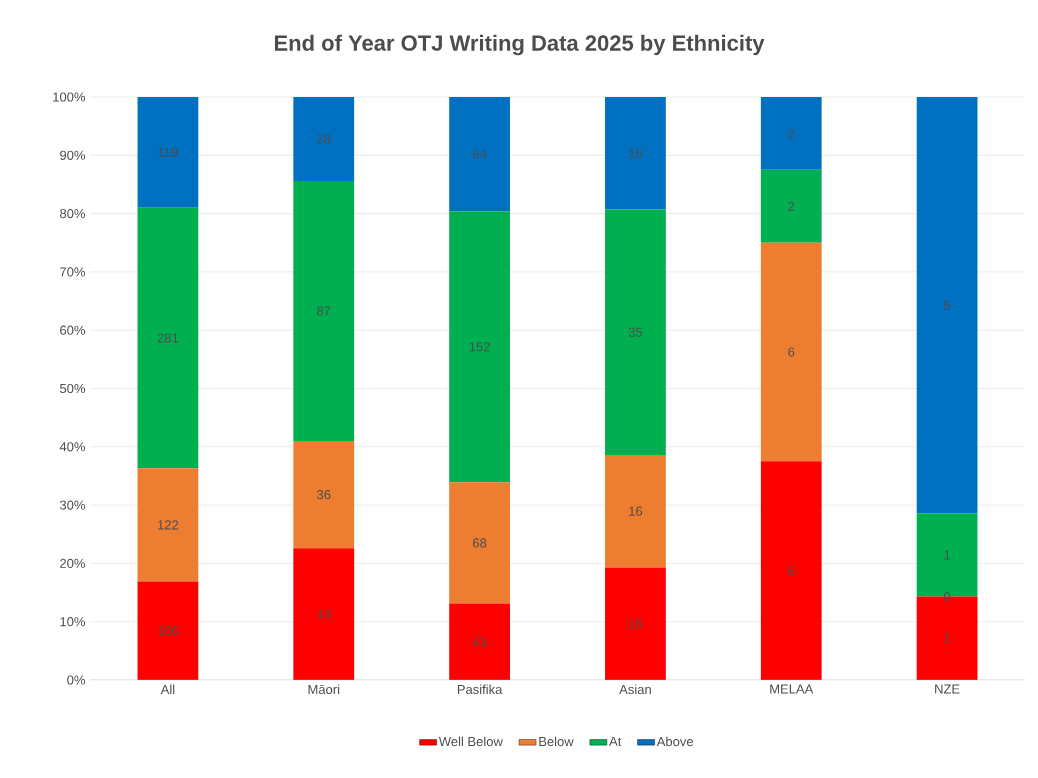 This screenshot has width=1038, height=778. What do you see at coordinates (76, 680) in the screenshot?
I see `y-tick-label: 0%` at bounding box center [76, 680].